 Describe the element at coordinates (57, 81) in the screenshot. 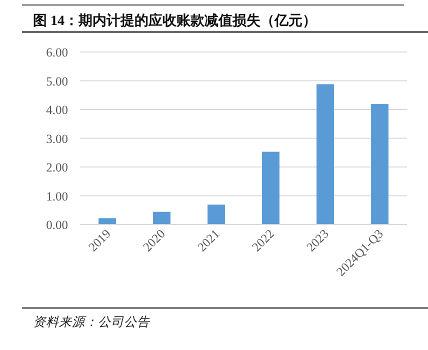

I see `y-tick-label: 5.00` at that location.